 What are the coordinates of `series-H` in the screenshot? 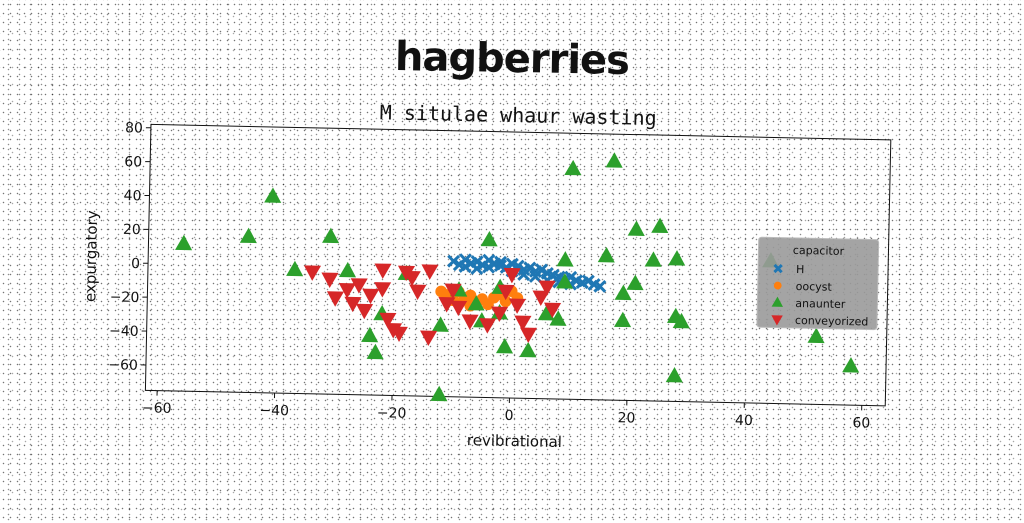 It's located at (527, 273).